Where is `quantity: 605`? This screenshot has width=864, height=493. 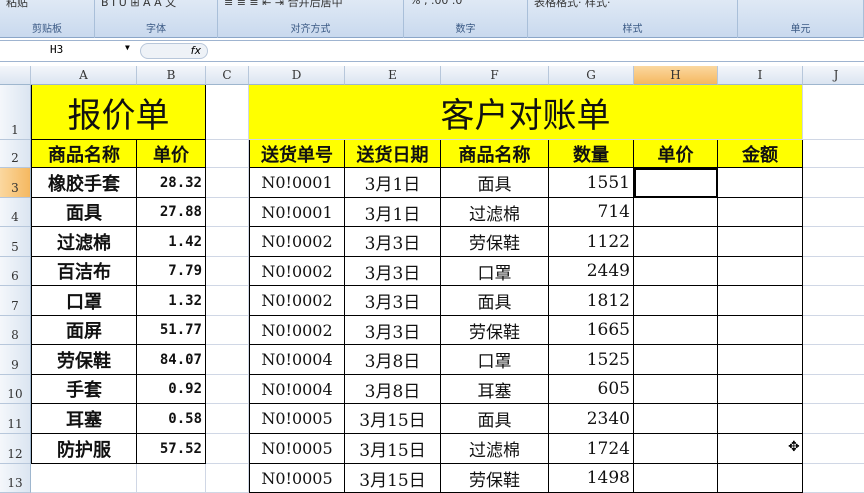
quantity: 605 is located at coordinates (591, 389).